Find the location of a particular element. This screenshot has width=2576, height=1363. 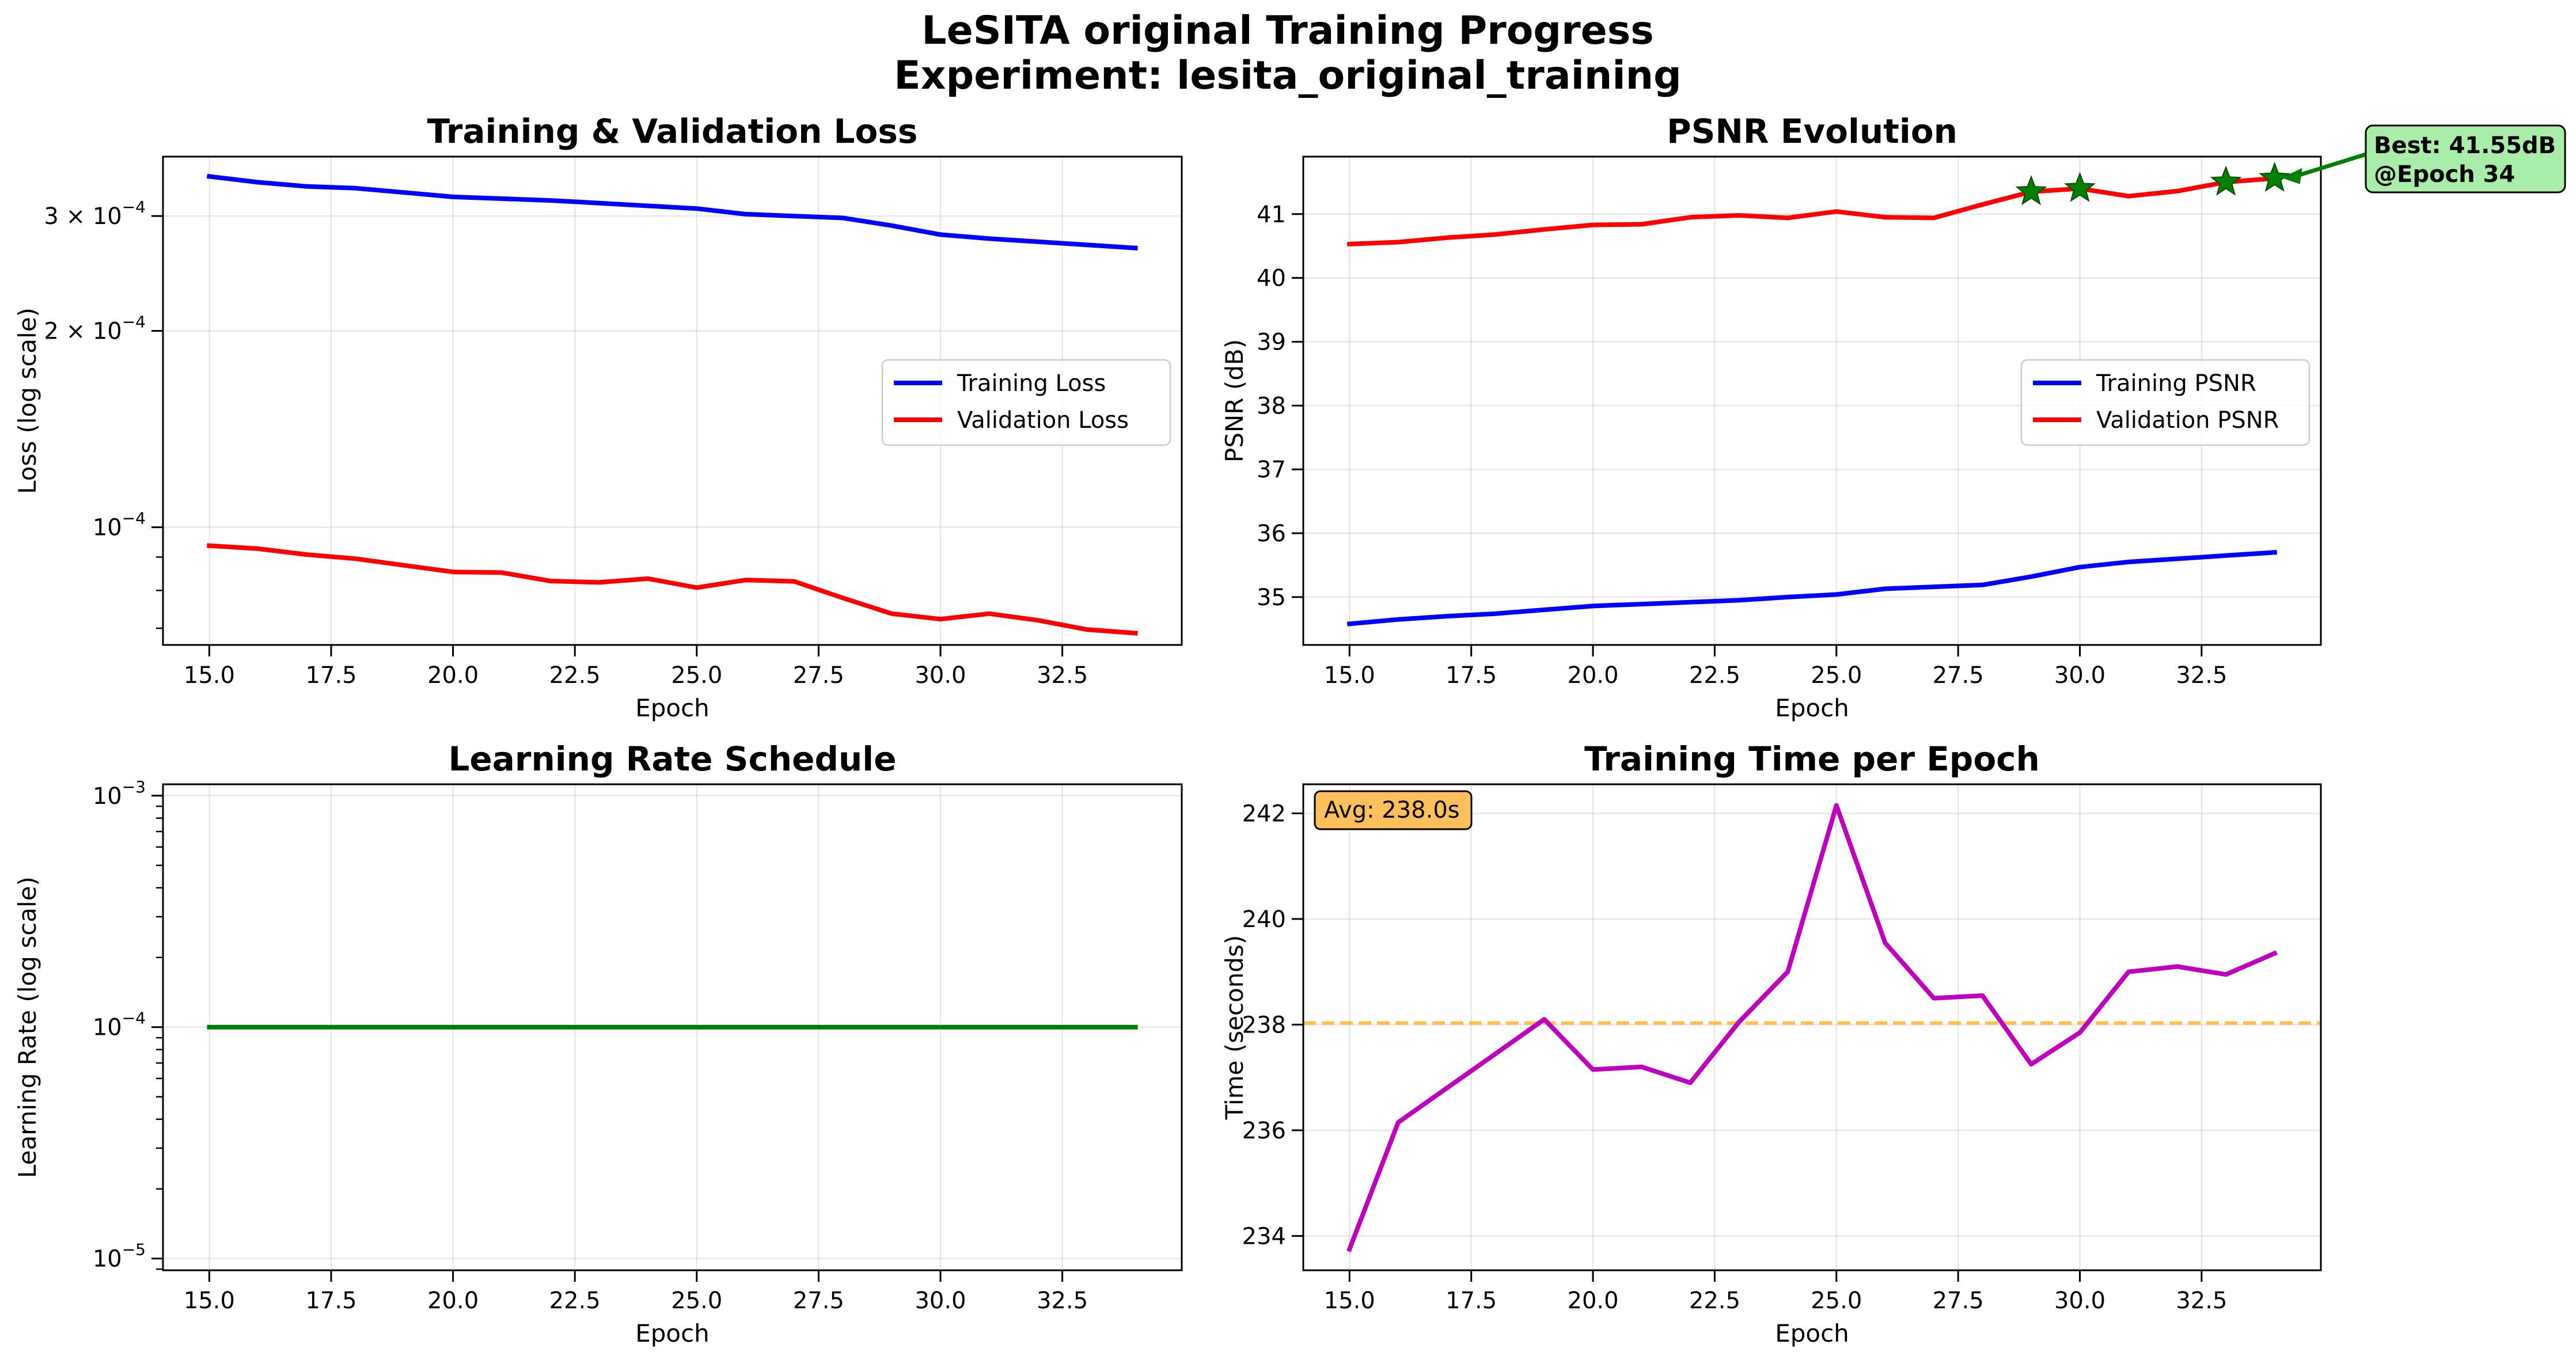

panel-title: Training & Validation Loss is located at coordinates (672, 131).